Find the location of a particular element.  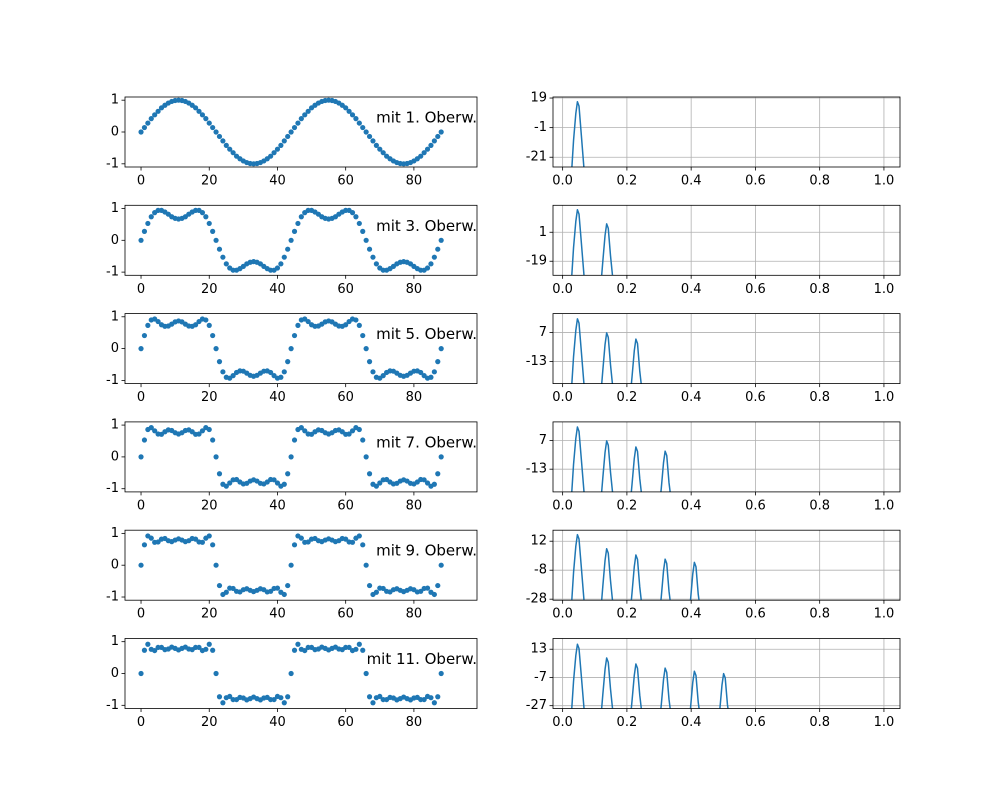

y-tick-label: -8 is located at coordinates (540, 570).